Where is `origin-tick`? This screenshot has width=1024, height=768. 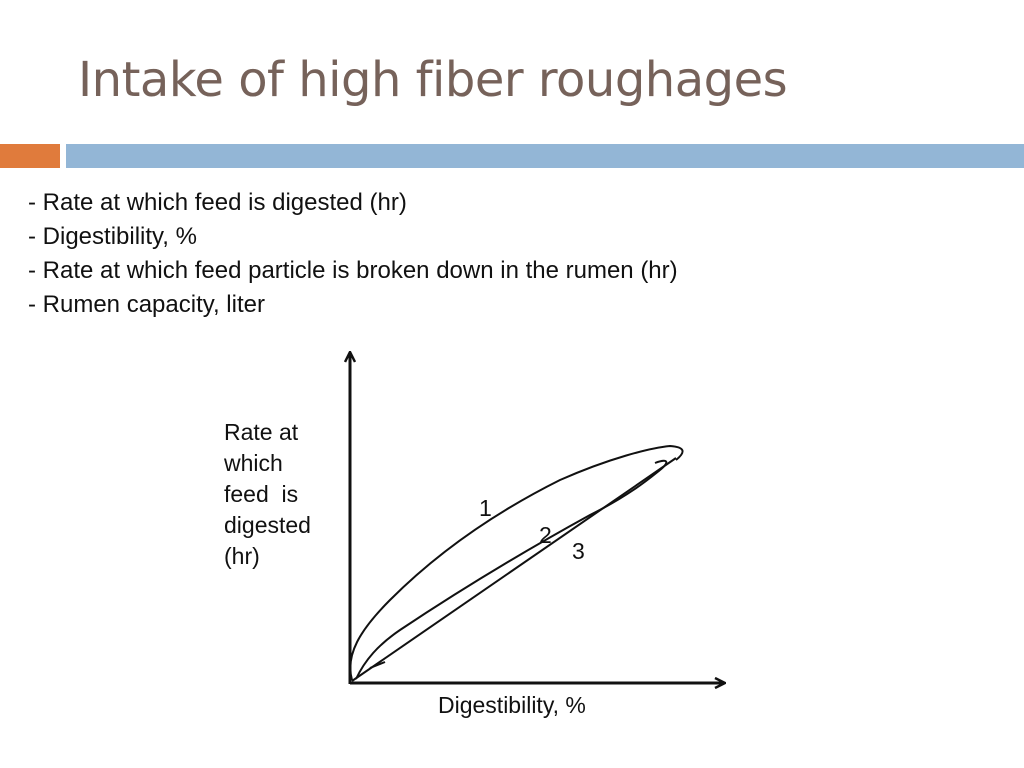
origin-tick is located at coordinates (377, 665).